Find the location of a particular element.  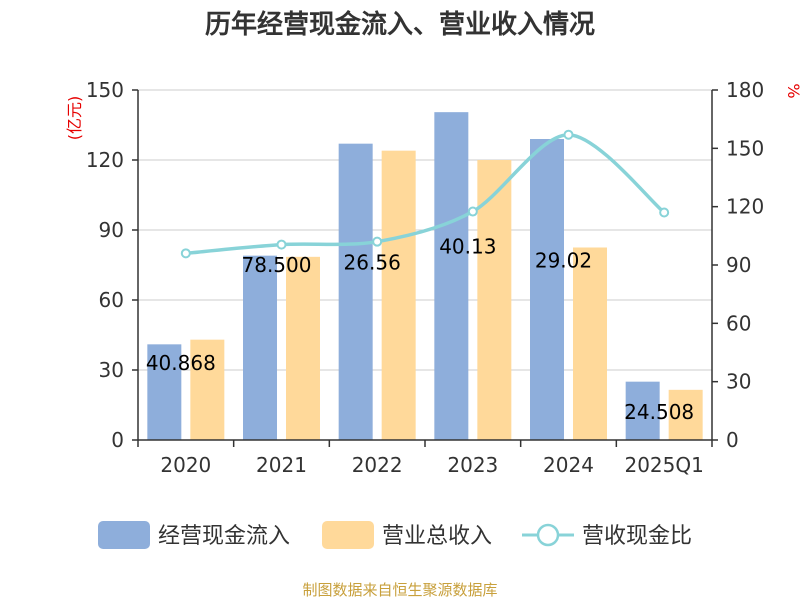

right-axis-tick-label: 30 is located at coordinates (738, 382).